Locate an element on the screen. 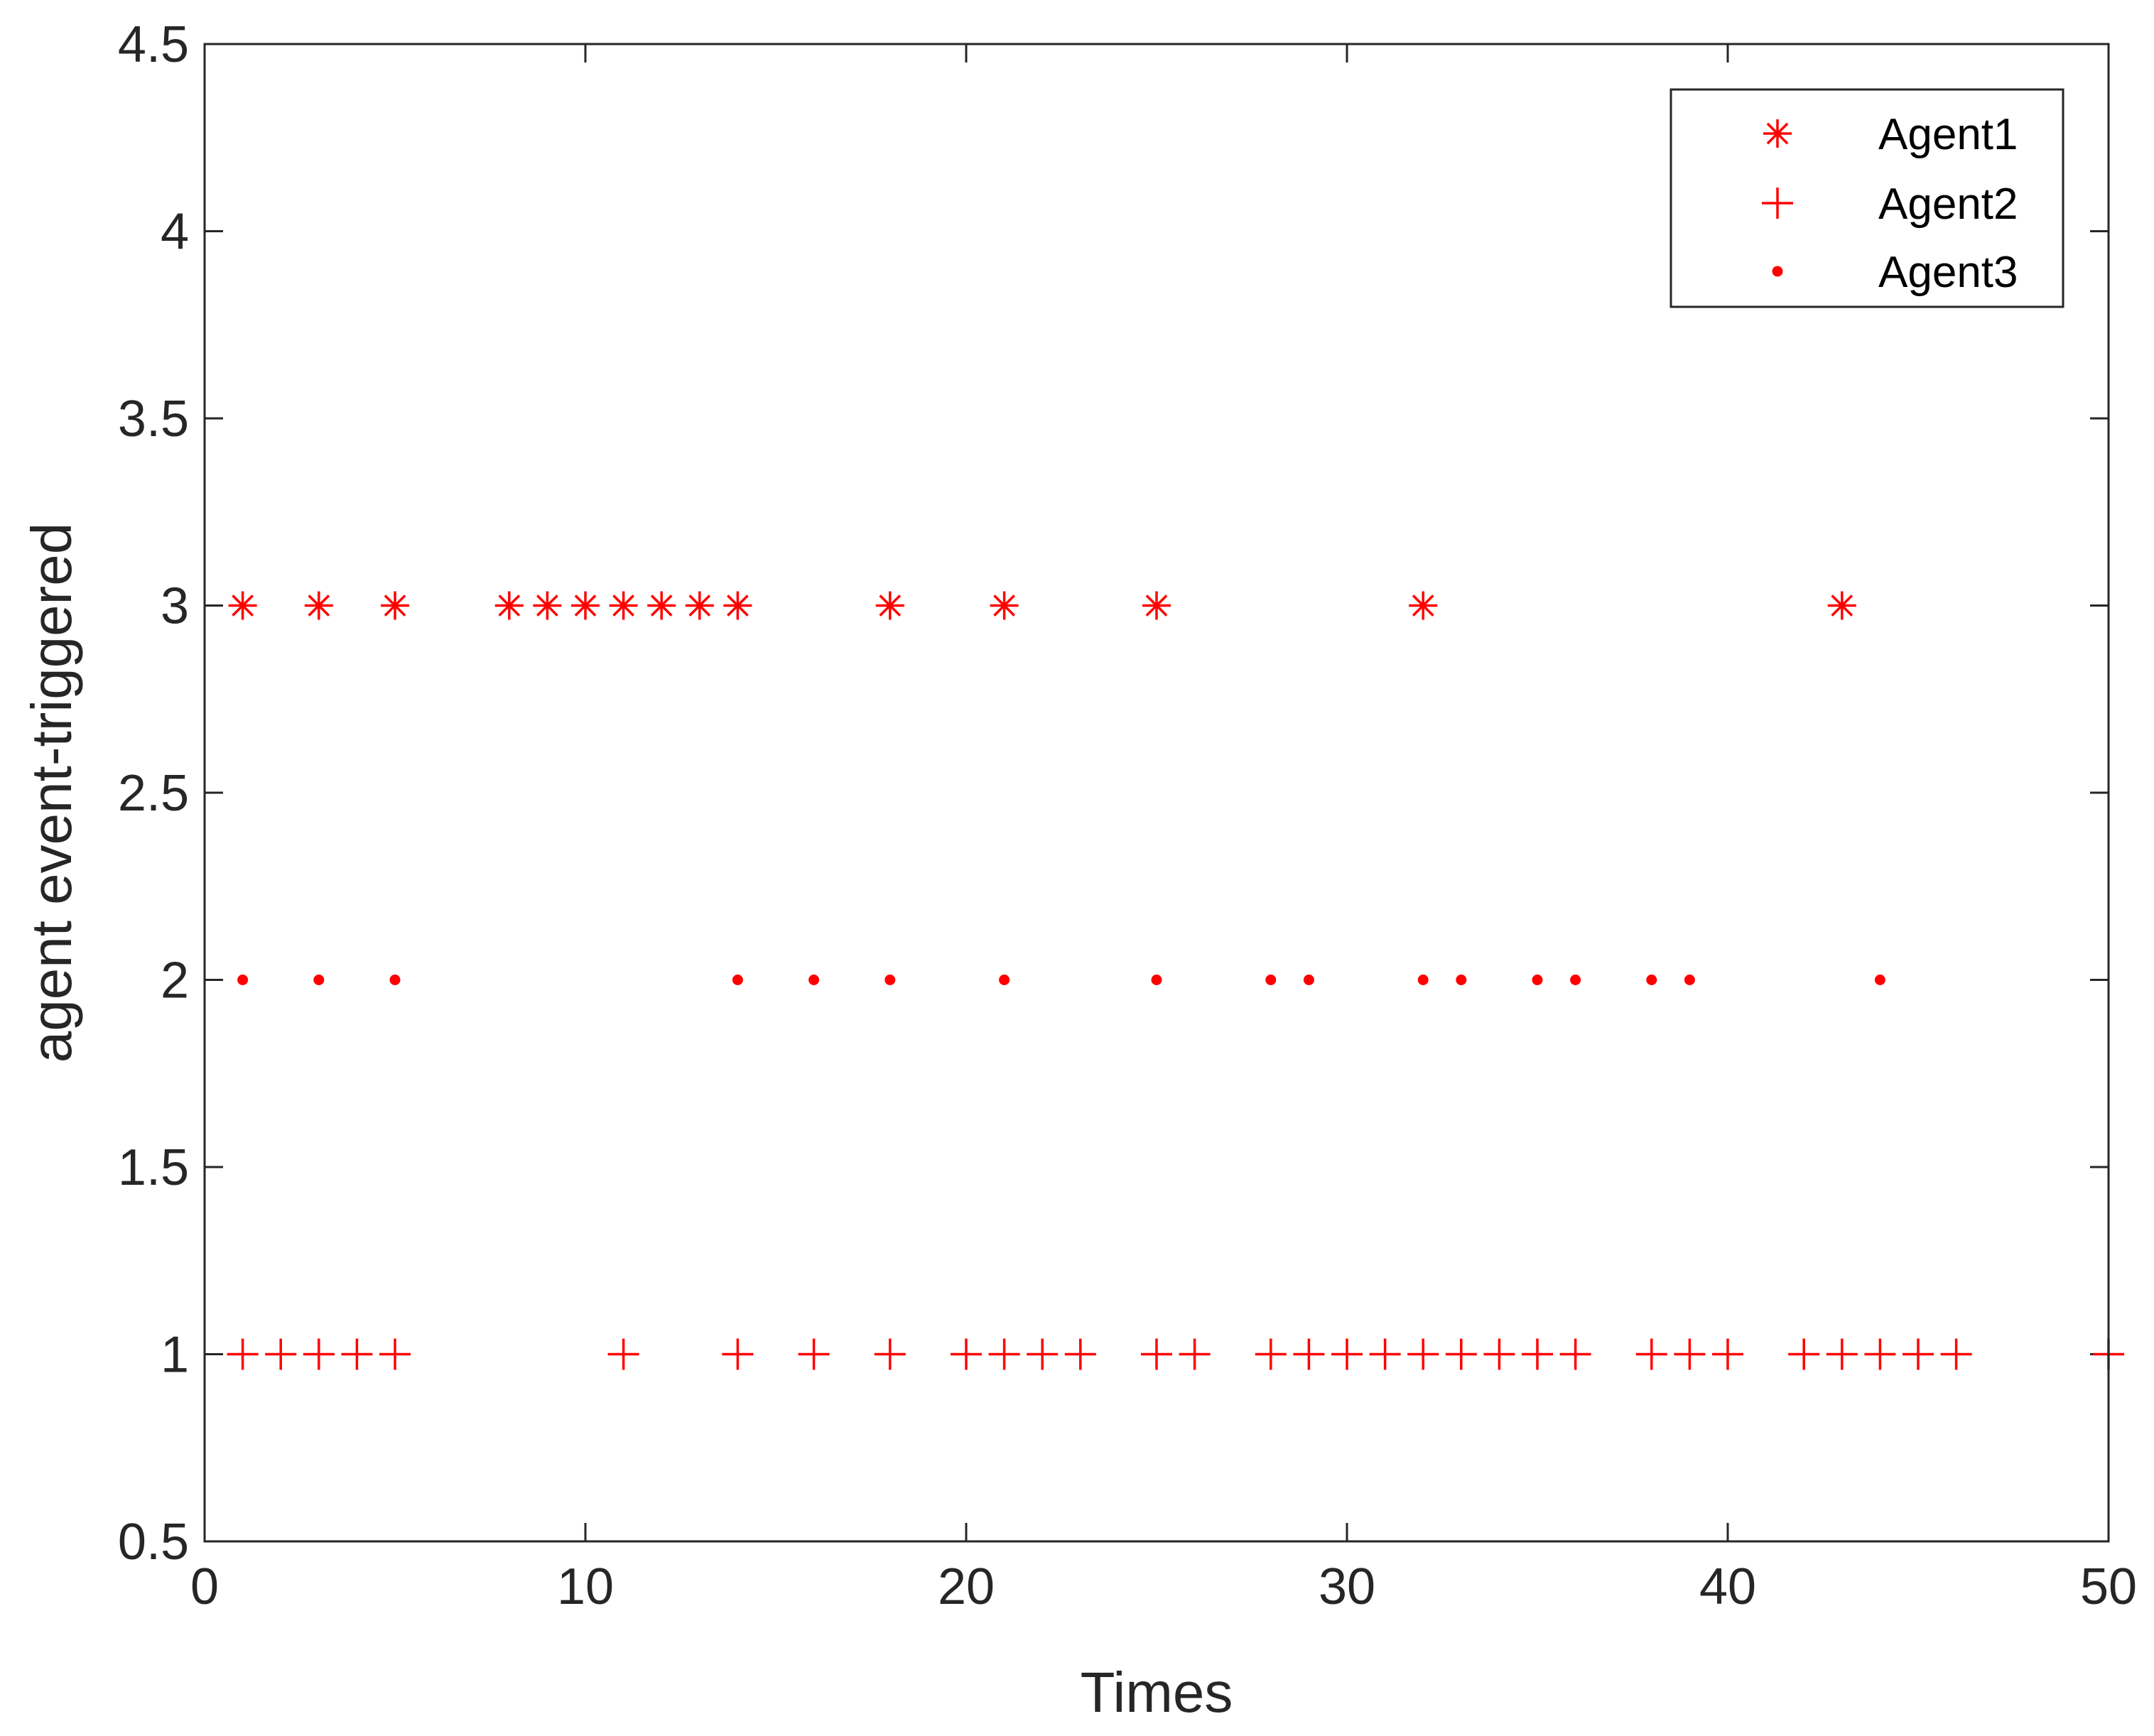 The image size is (2154, 1736). x-tick-label: 40 is located at coordinates (1727, 1586).